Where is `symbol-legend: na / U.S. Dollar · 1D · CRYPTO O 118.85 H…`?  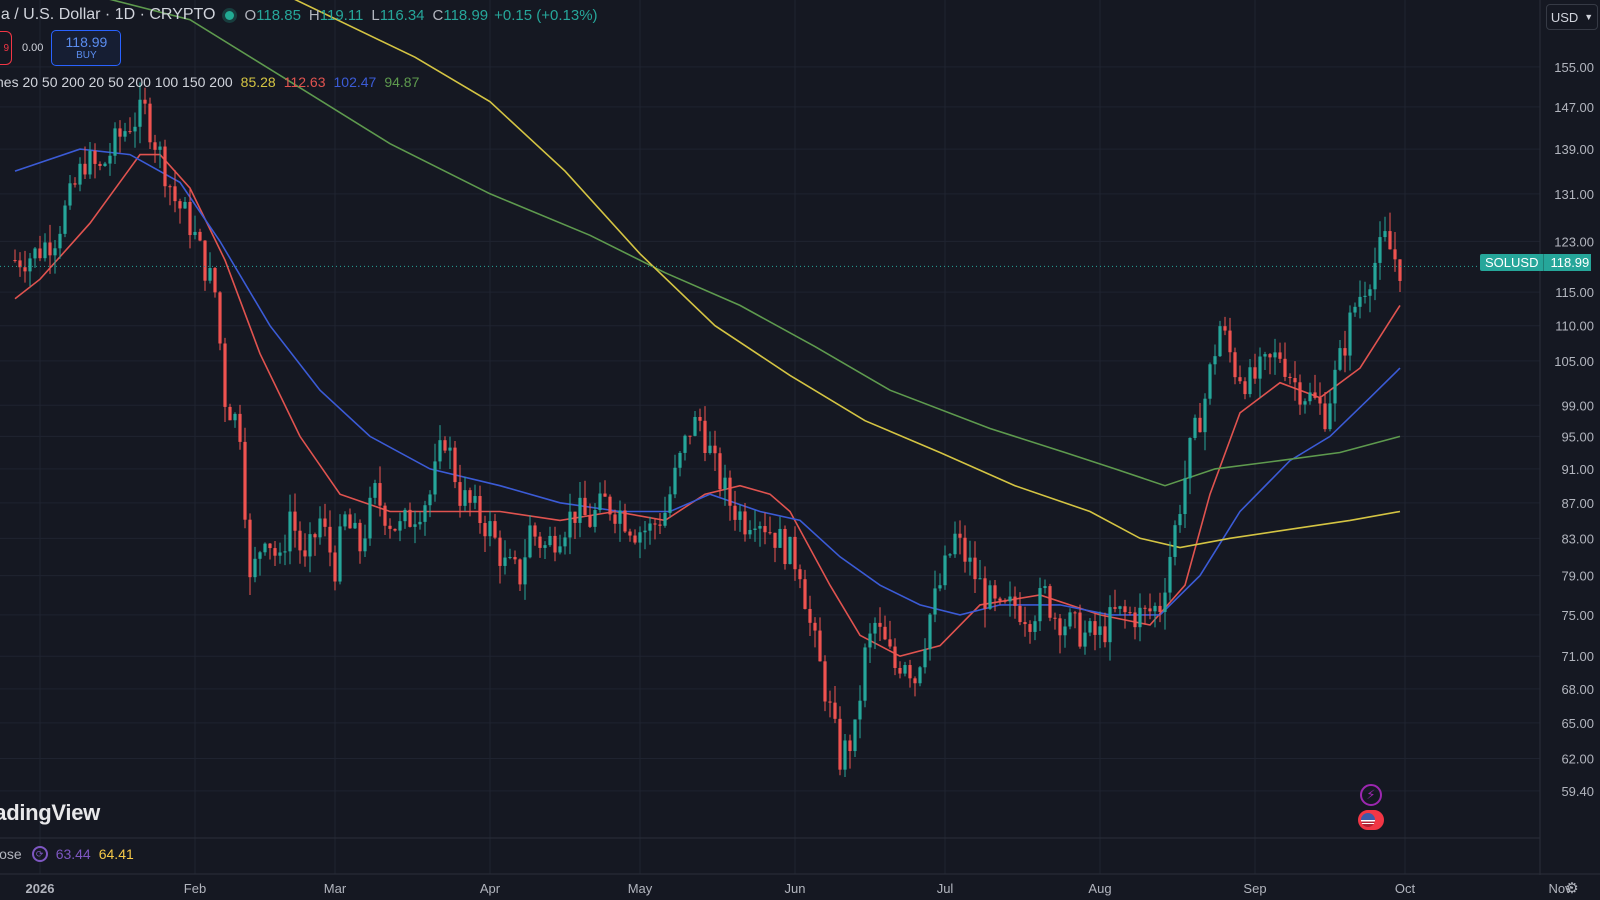
symbol-legend: na / U.S. Dollar · 1D · CRYPTO O 118.85 H… is located at coordinates (299, 15).